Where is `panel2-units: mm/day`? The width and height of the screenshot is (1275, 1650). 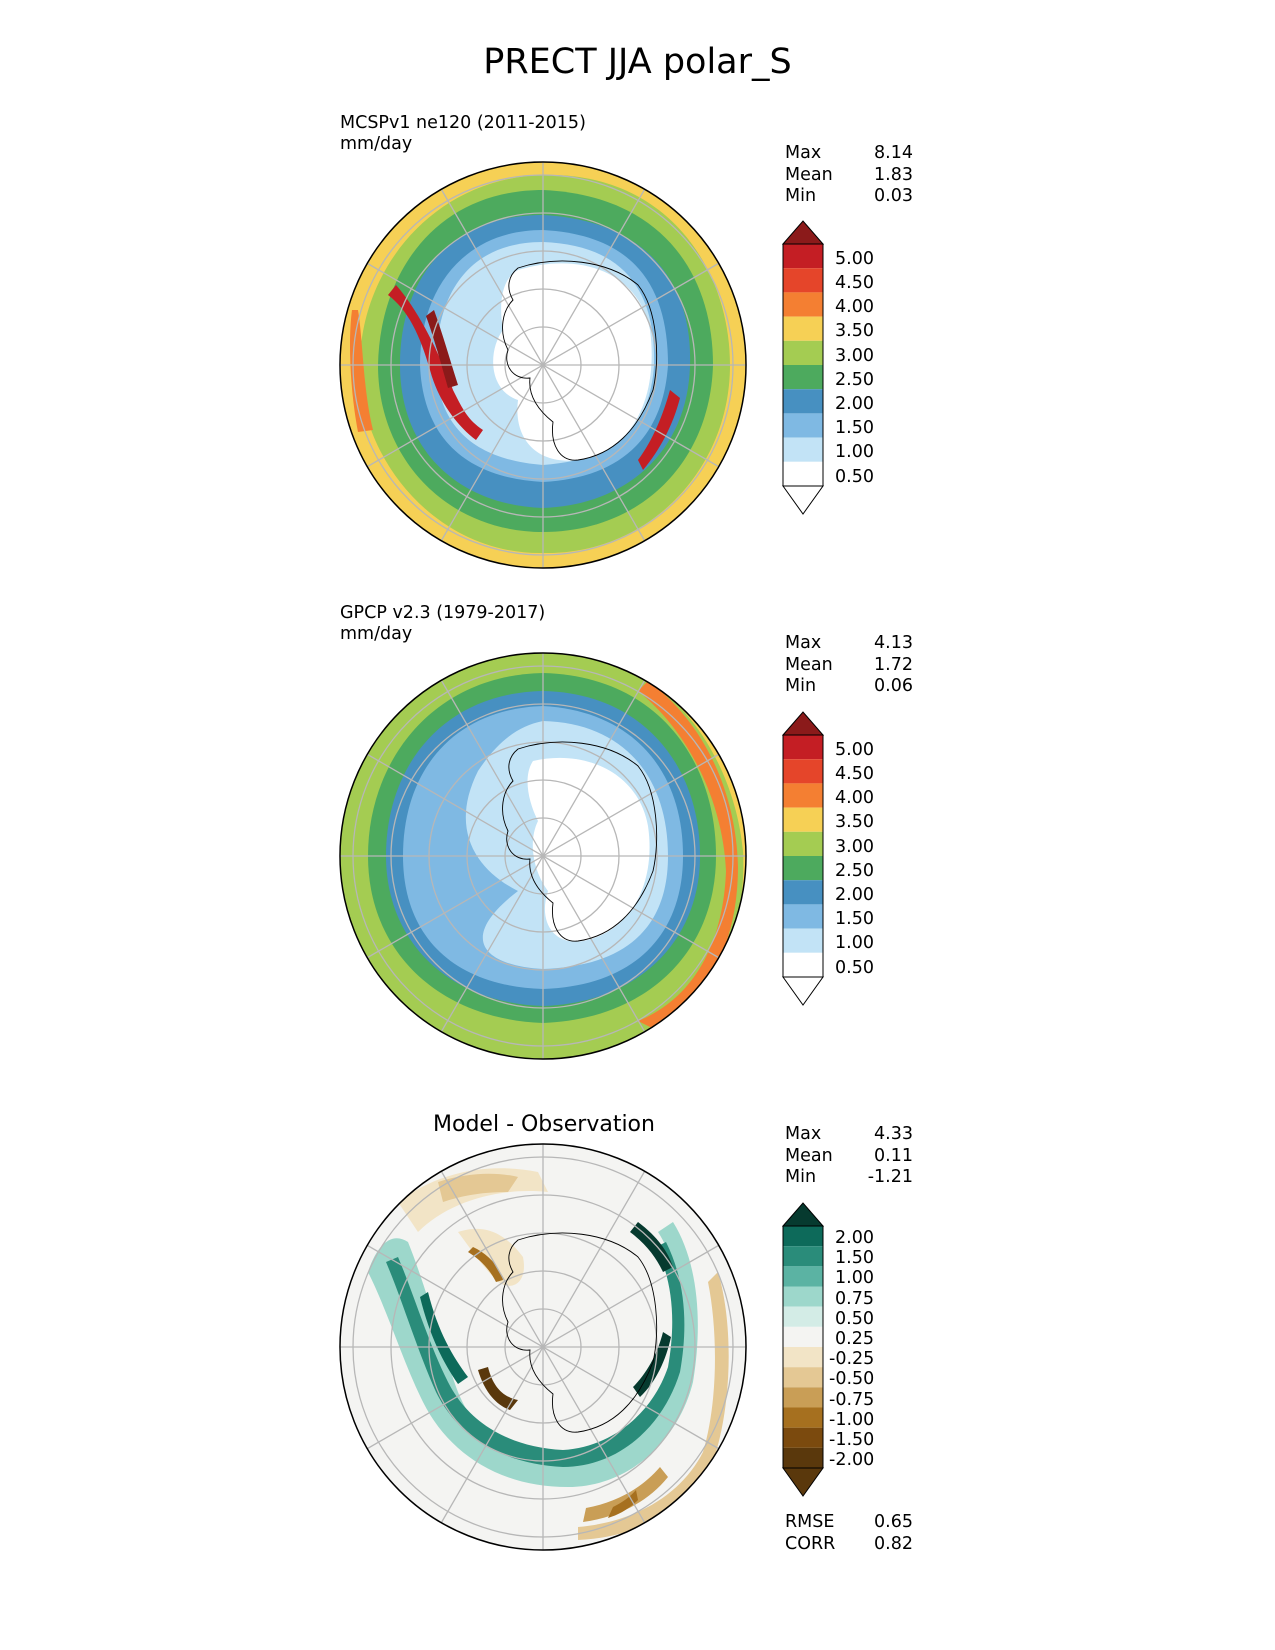
panel2-units: mm/day is located at coordinates (376, 634).